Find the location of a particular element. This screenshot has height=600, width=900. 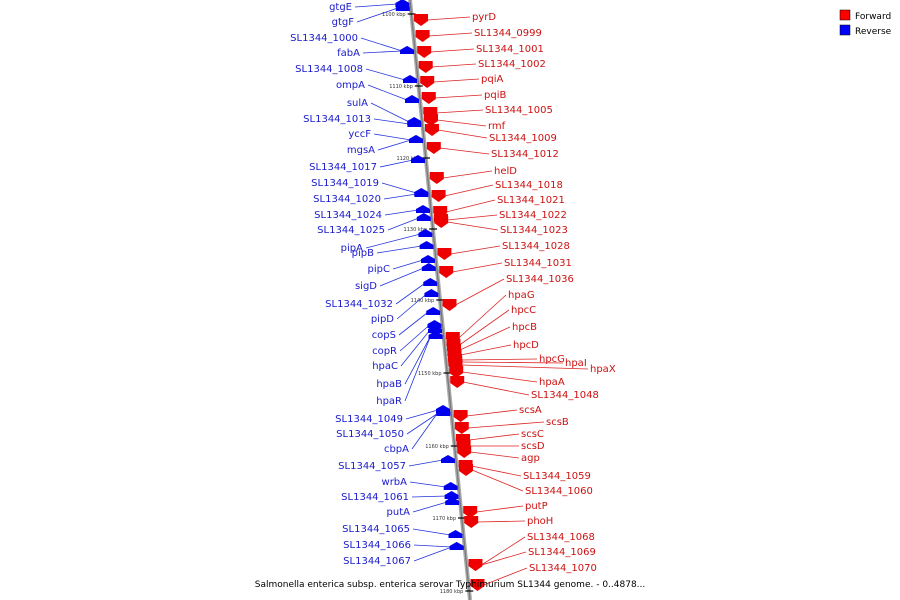

gene-scsb is located at coordinates (461, 428).